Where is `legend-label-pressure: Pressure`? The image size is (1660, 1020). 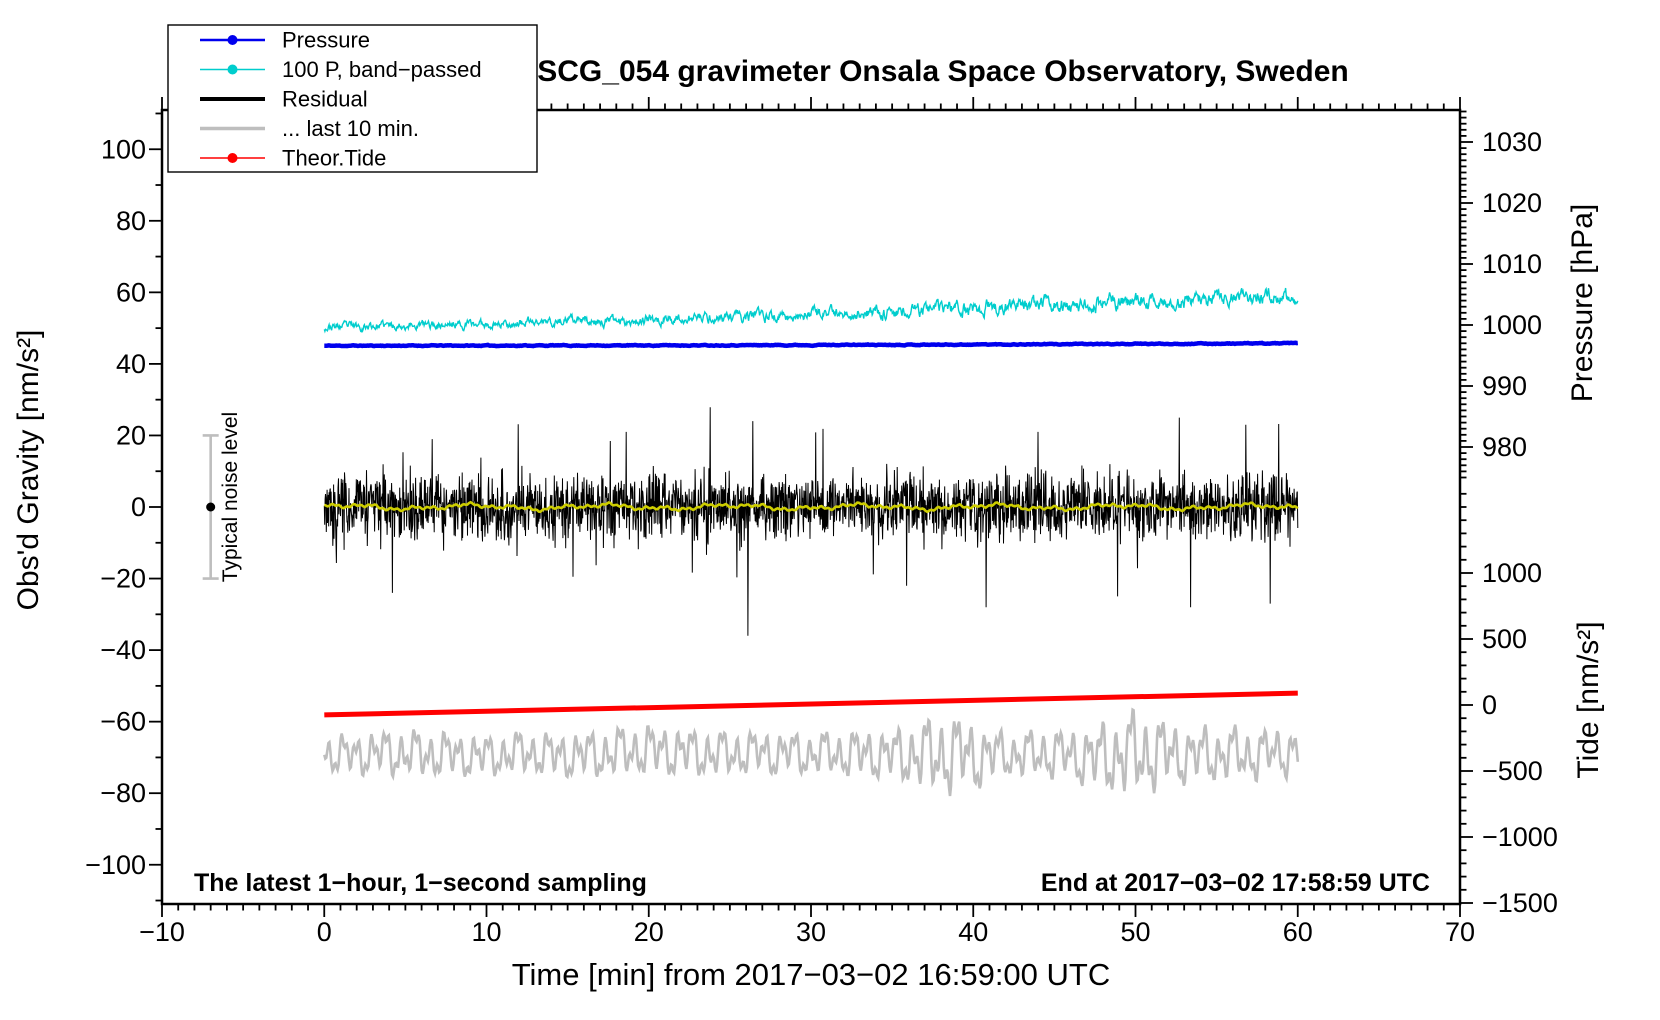 legend-label-pressure: Pressure is located at coordinates (326, 40).